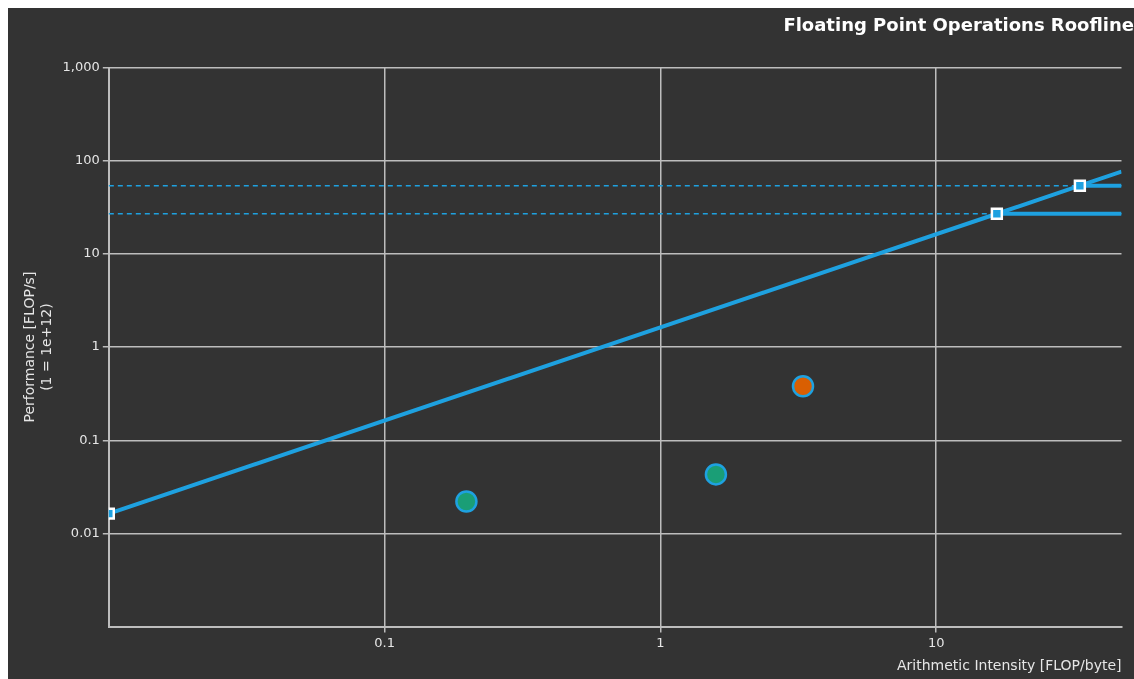 The height and width of the screenshot is (679, 1134). What do you see at coordinates (81, 66) in the screenshot?
I see `y-tick-label: 1,000` at bounding box center [81, 66].